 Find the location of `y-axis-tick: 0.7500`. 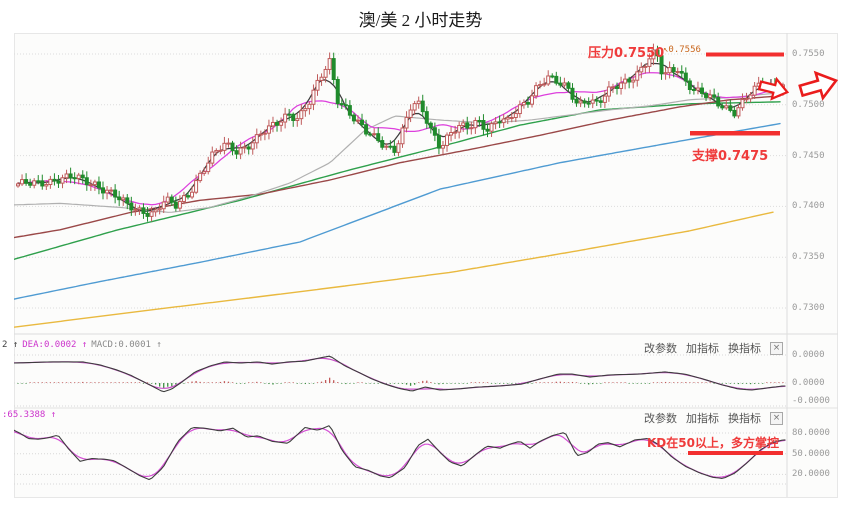

y-axis-tick: 0.7500 is located at coordinates (808, 104).